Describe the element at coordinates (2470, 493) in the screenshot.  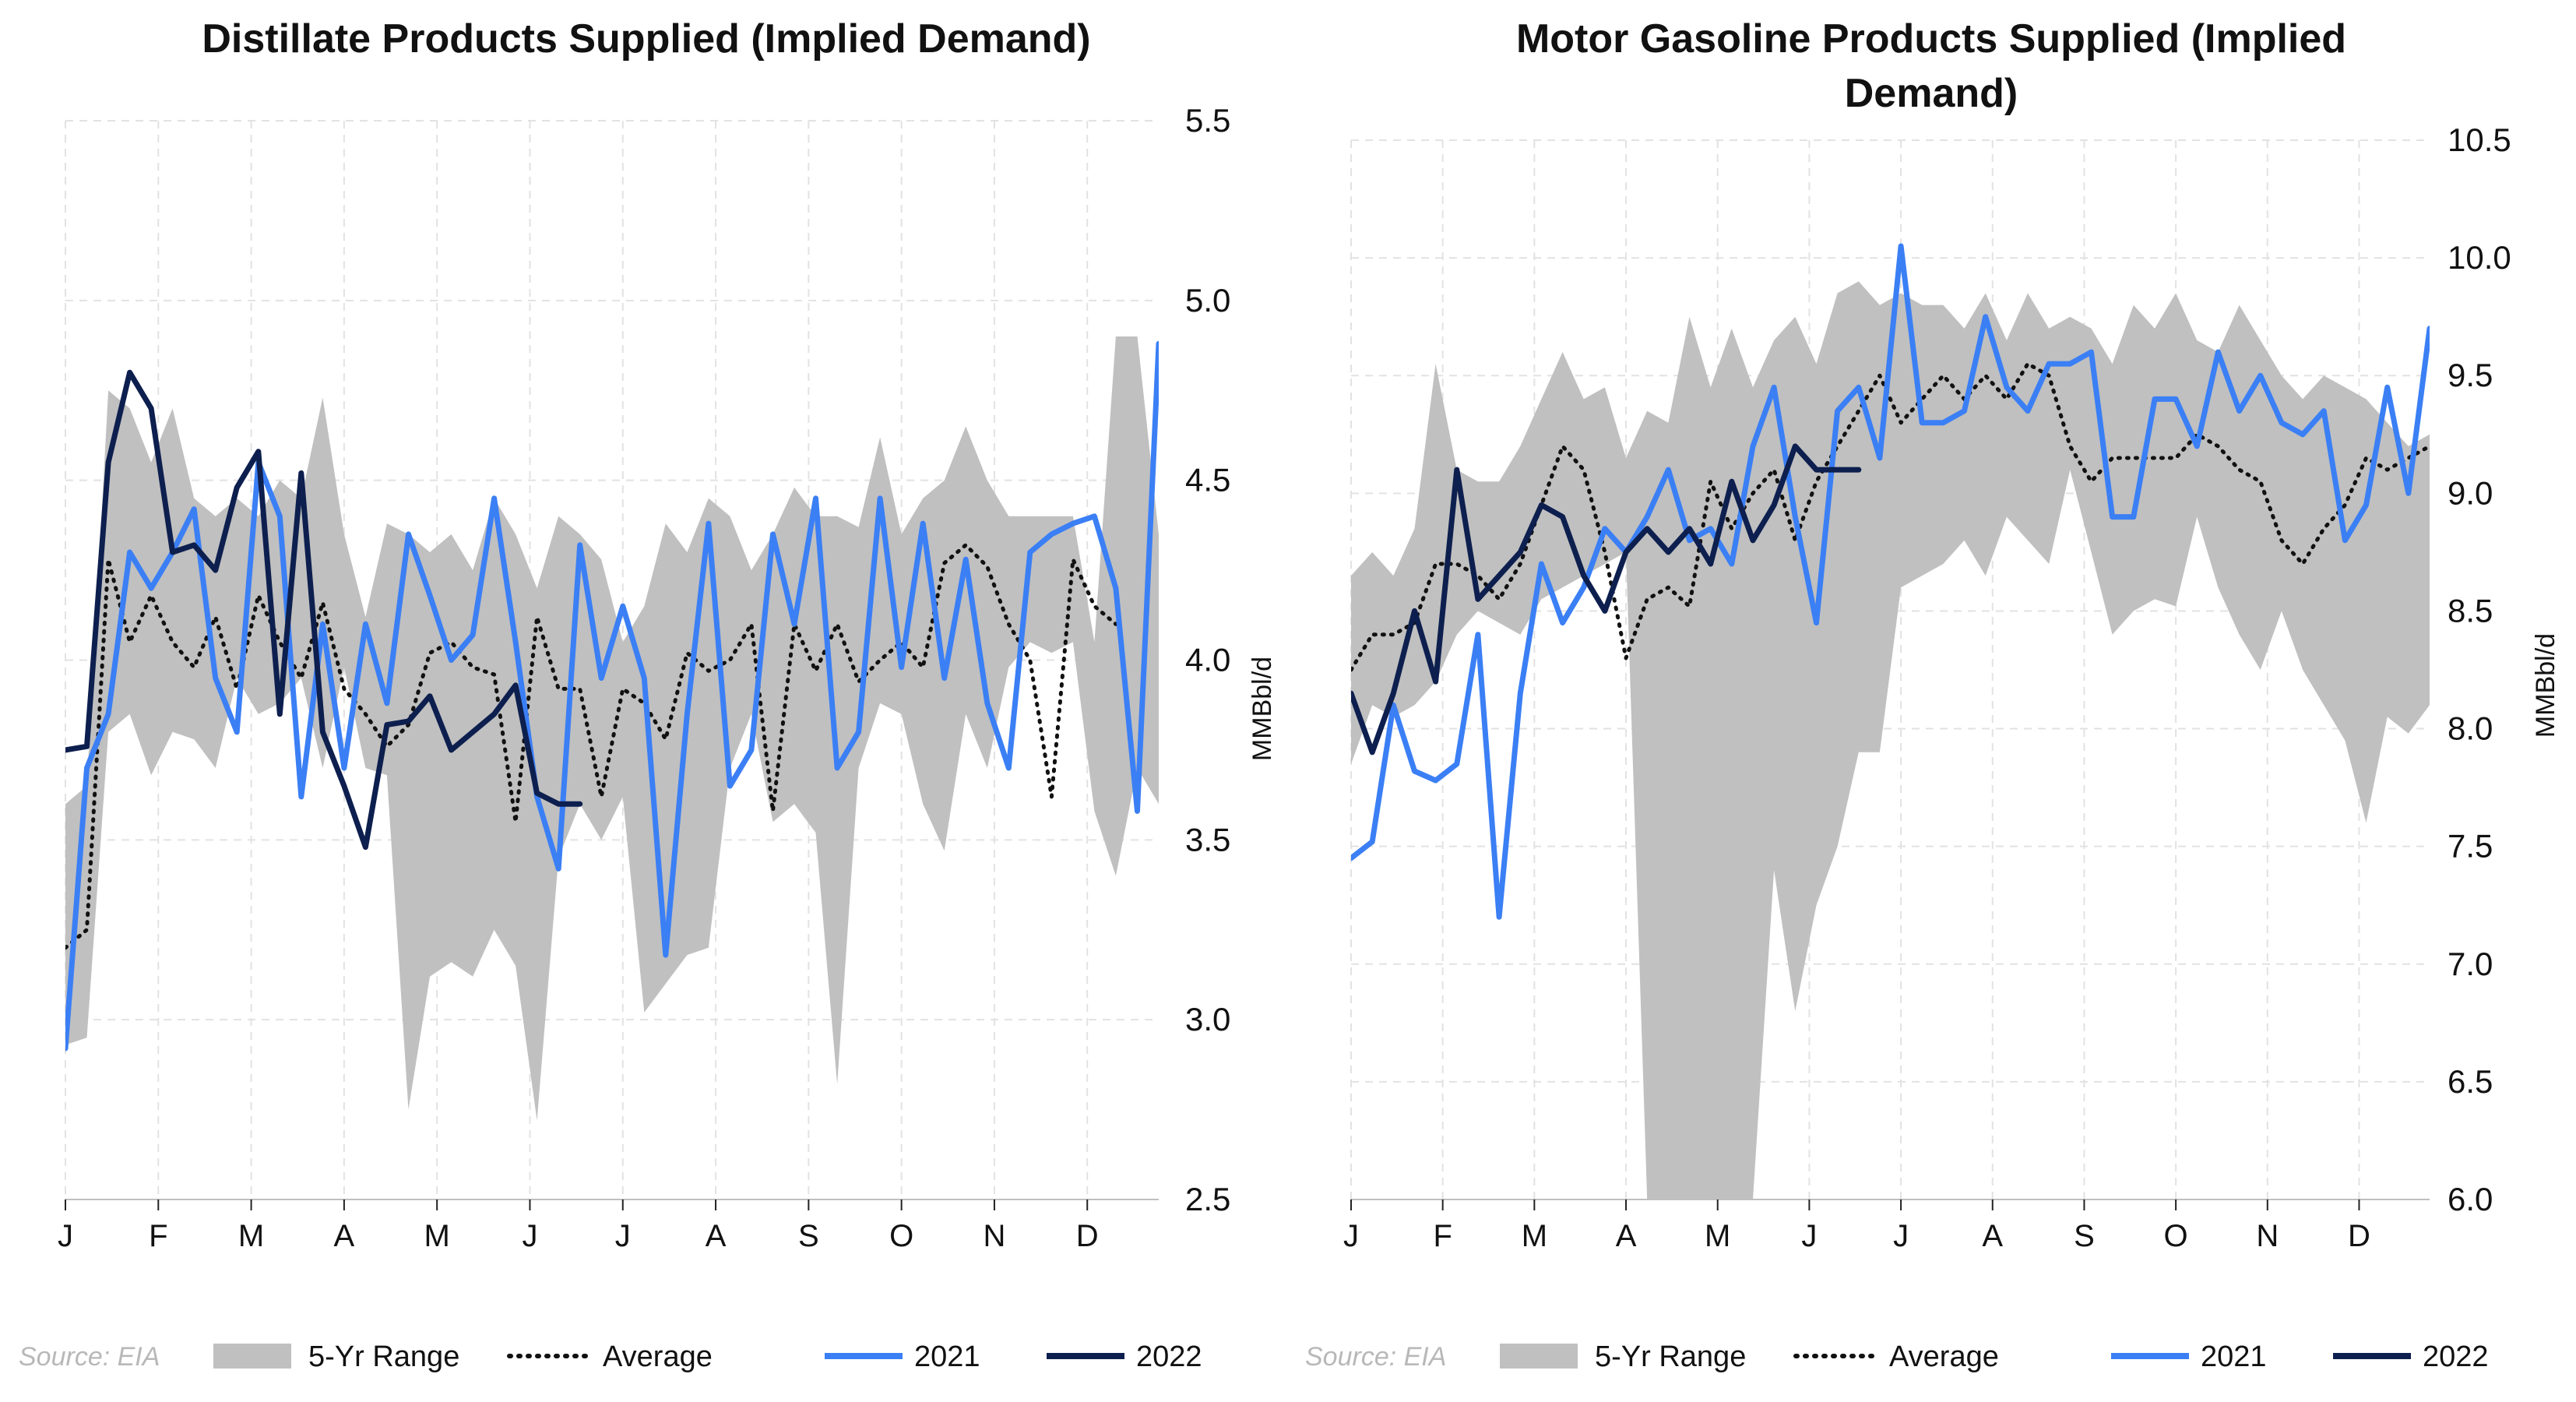
I see `y-tick-label: 9.0` at that location.